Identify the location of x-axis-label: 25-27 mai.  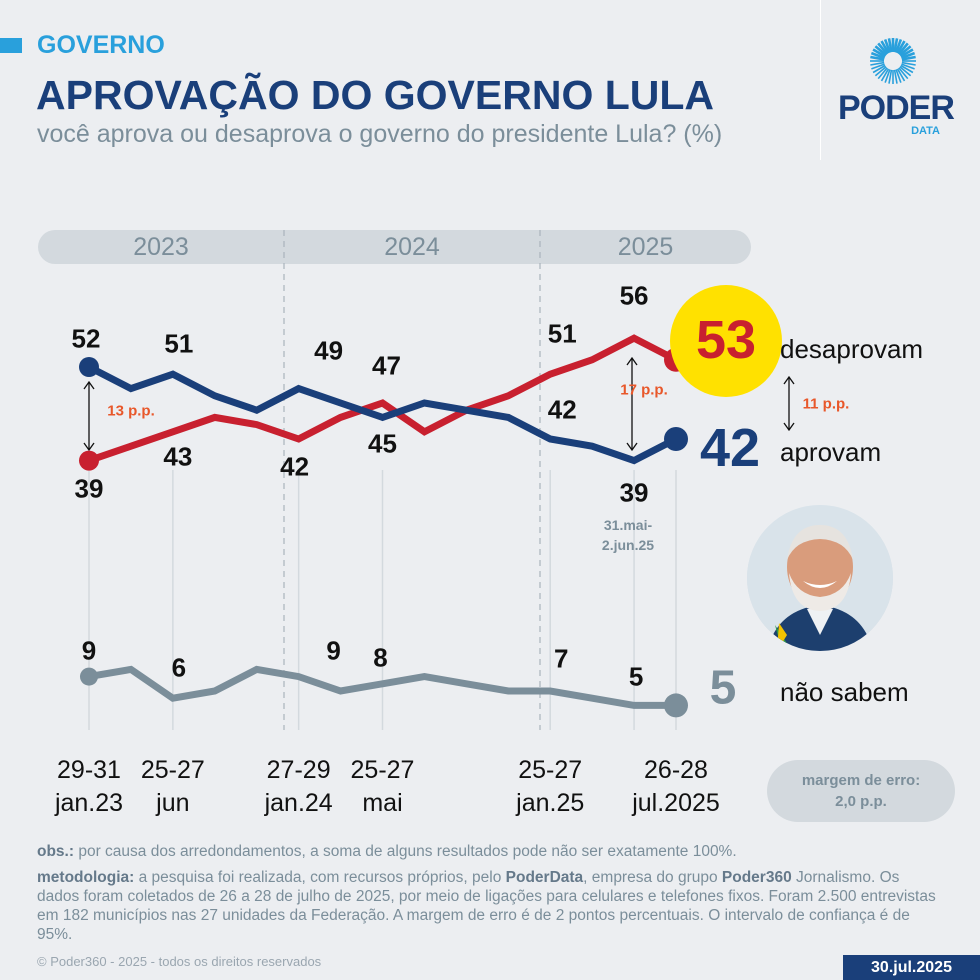
(383, 787).